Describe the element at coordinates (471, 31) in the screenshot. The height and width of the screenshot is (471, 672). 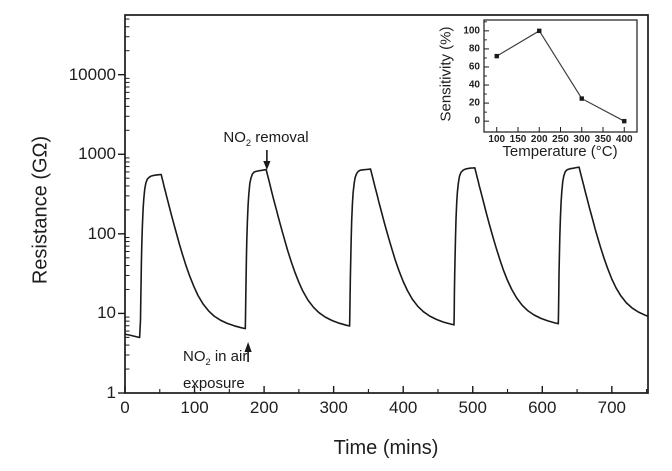
I see `inset-y-tick-label: 100` at that location.